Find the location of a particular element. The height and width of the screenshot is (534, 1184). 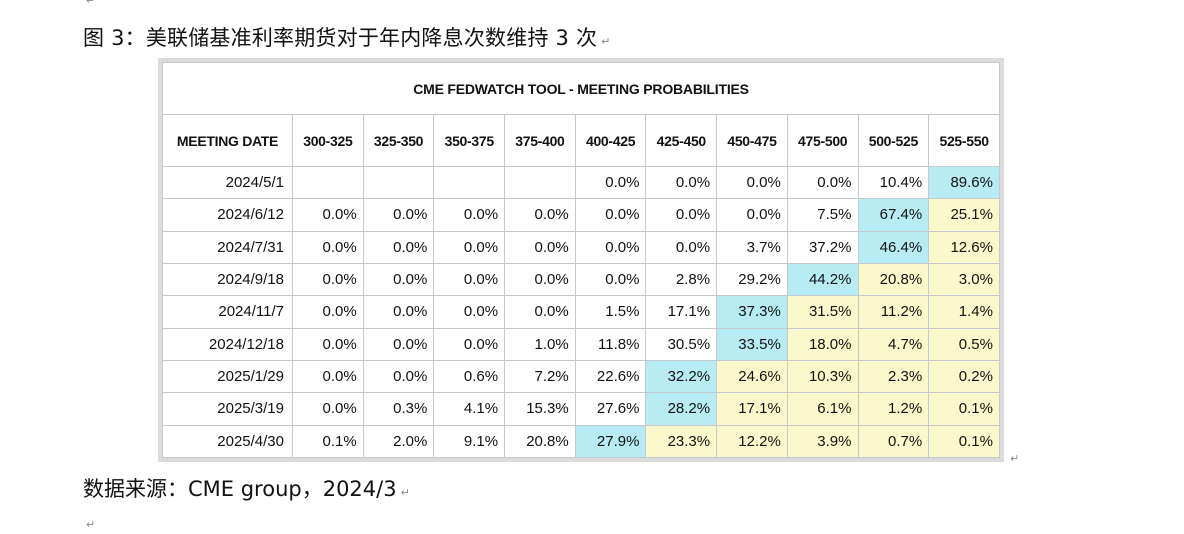

meeting-date-cell: 2024/9/18 is located at coordinates (227, 279).